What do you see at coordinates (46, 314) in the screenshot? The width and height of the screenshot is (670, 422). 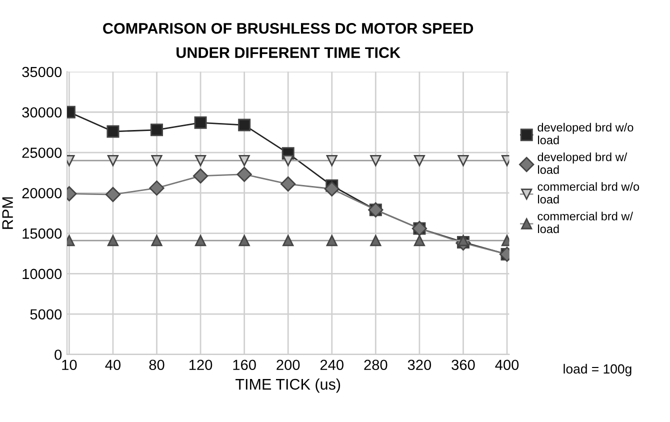 I see `y-tick-label: 5000` at bounding box center [46, 314].